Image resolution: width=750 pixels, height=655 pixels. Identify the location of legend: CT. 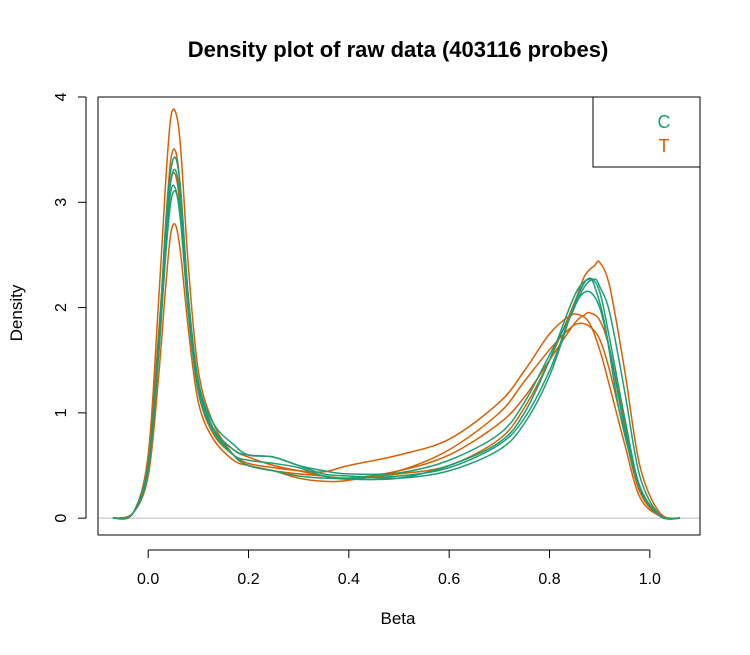
(646, 132).